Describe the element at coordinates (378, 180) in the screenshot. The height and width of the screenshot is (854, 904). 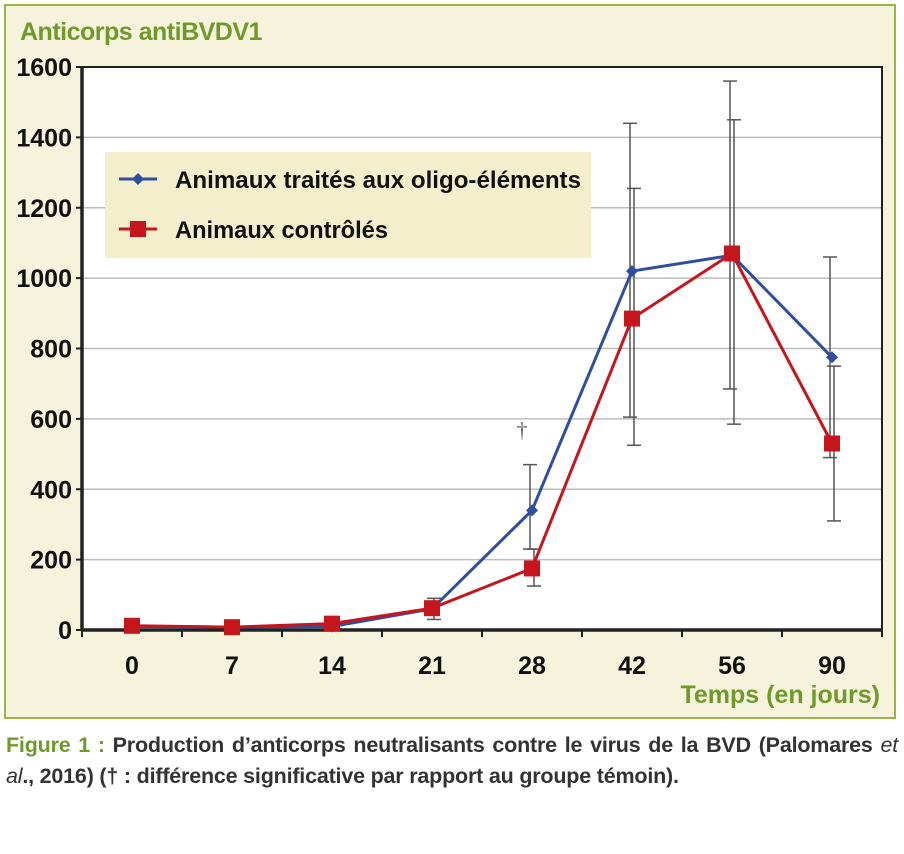
I see `legend-label: Animaux traités aux oligo-éléments` at that location.